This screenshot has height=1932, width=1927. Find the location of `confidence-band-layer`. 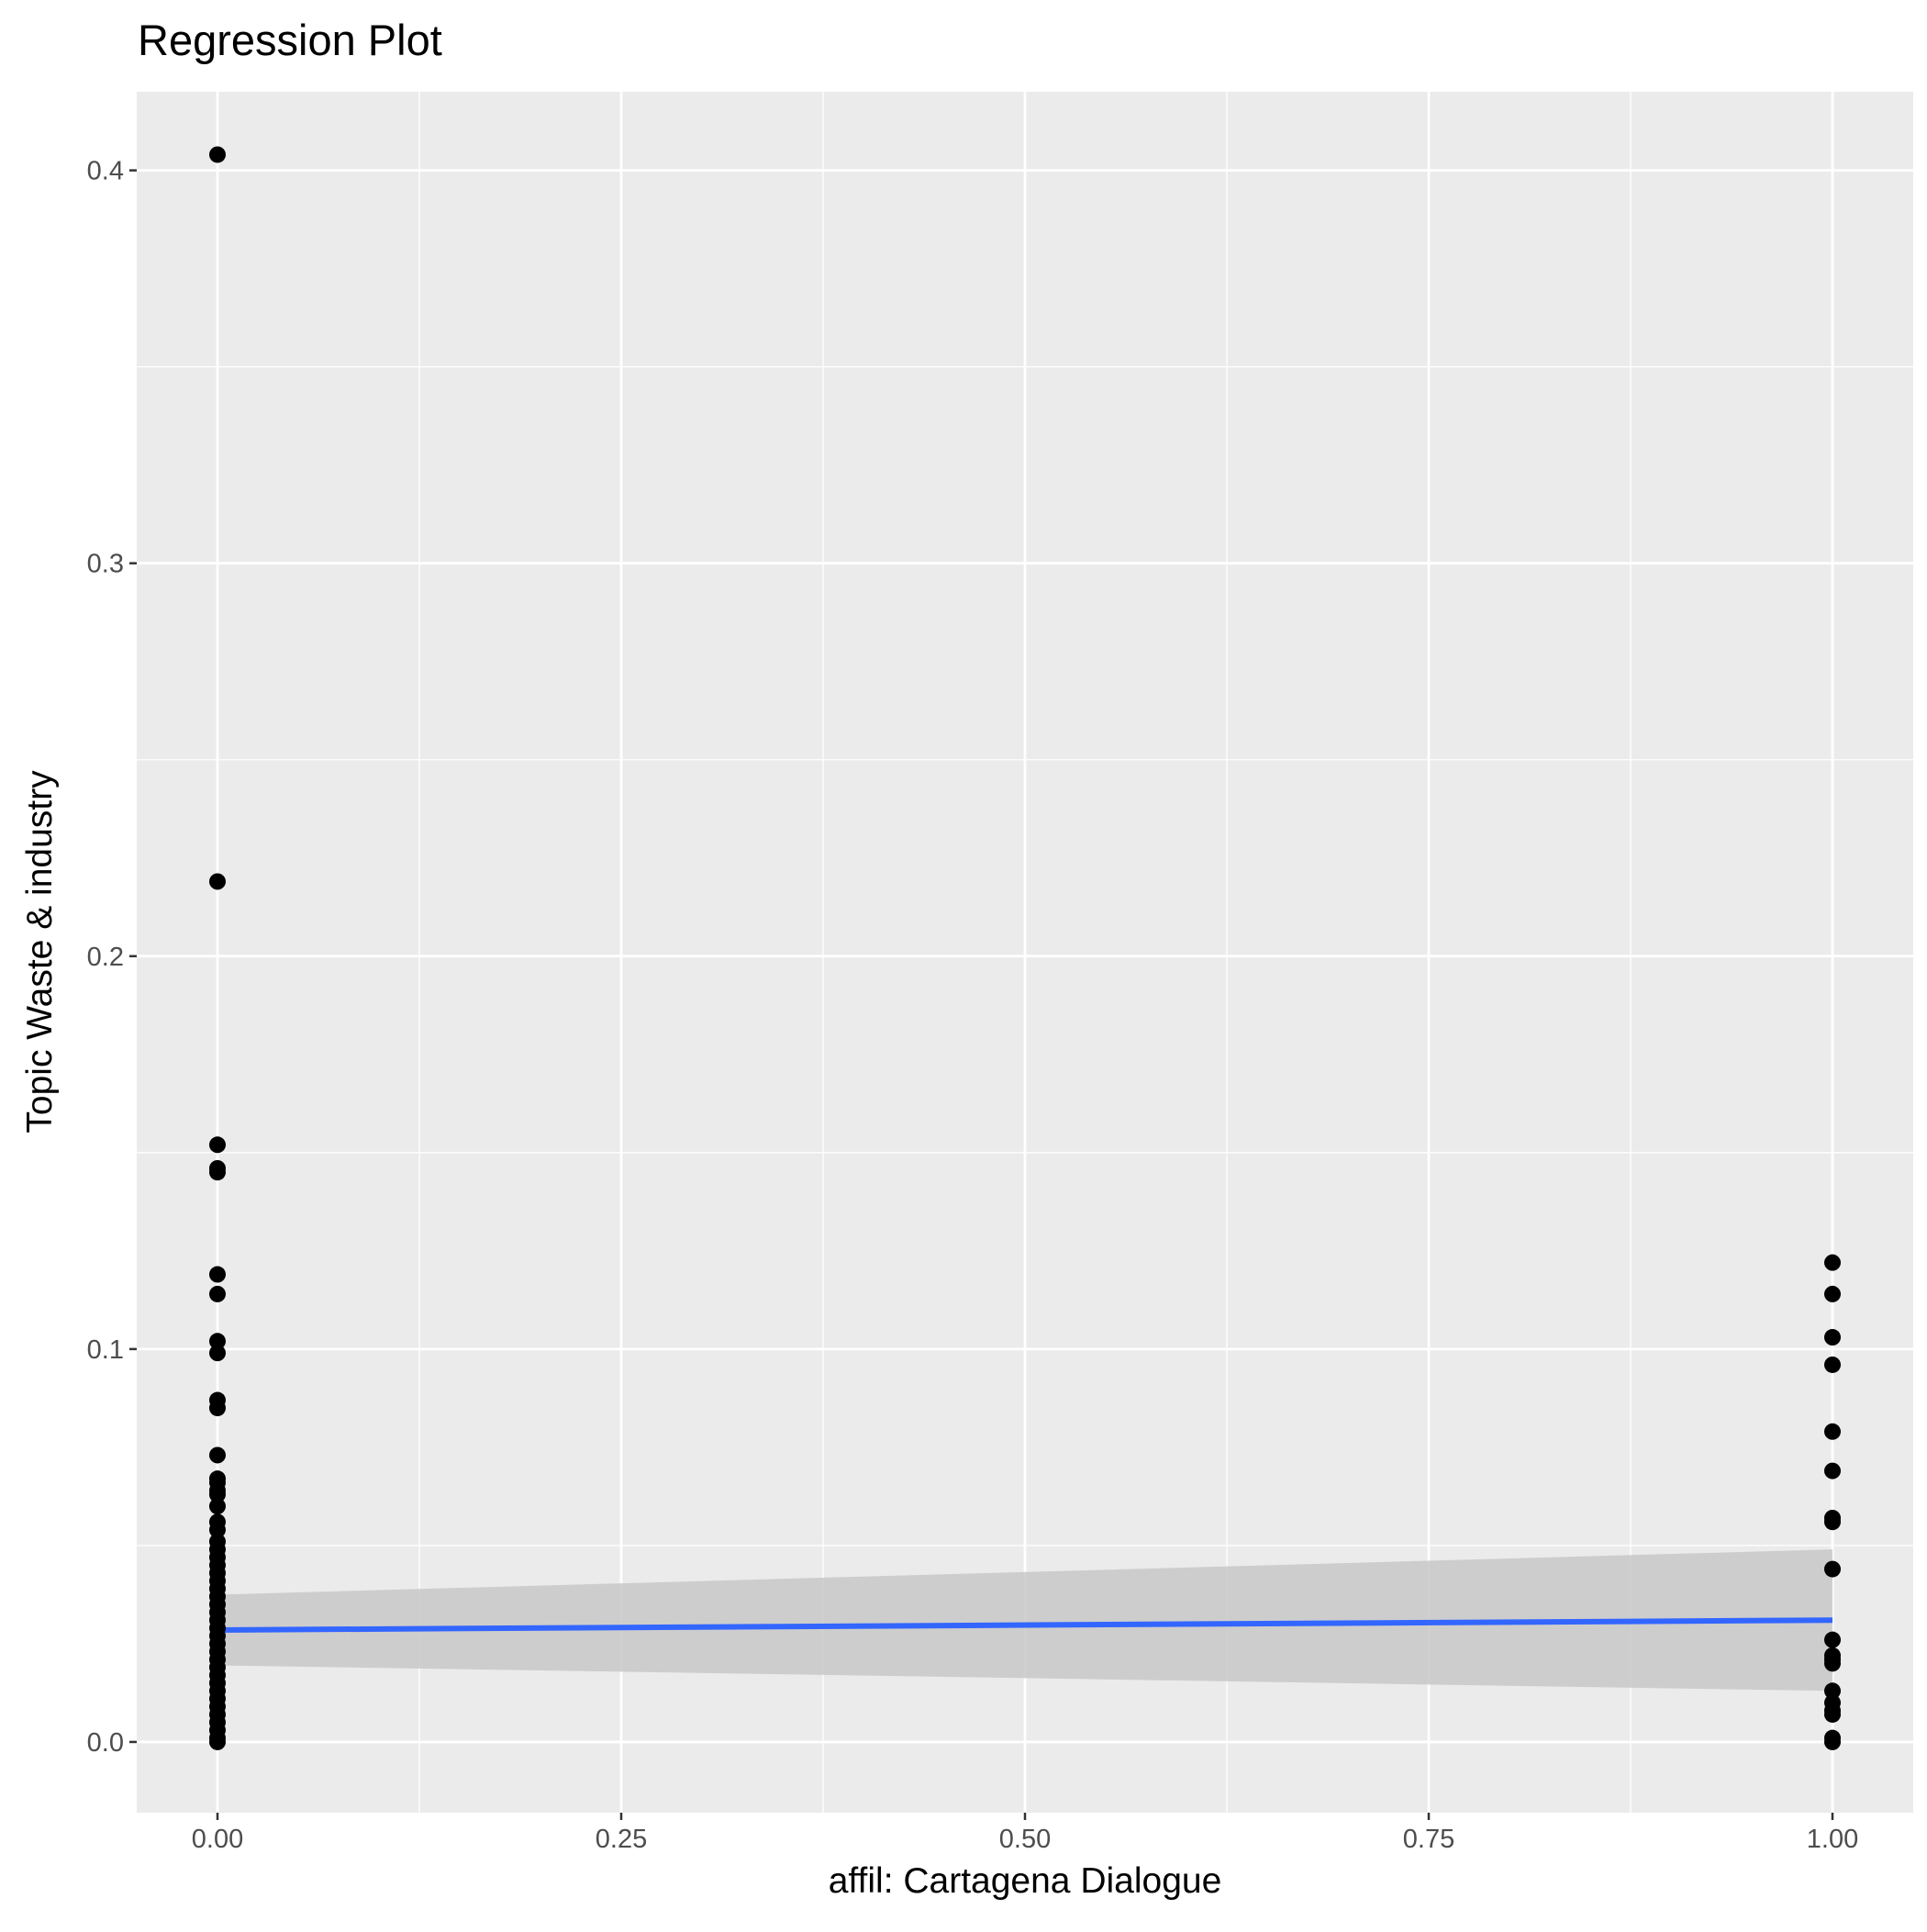

confidence-band-layer is located at coordinates (1024, 1620).